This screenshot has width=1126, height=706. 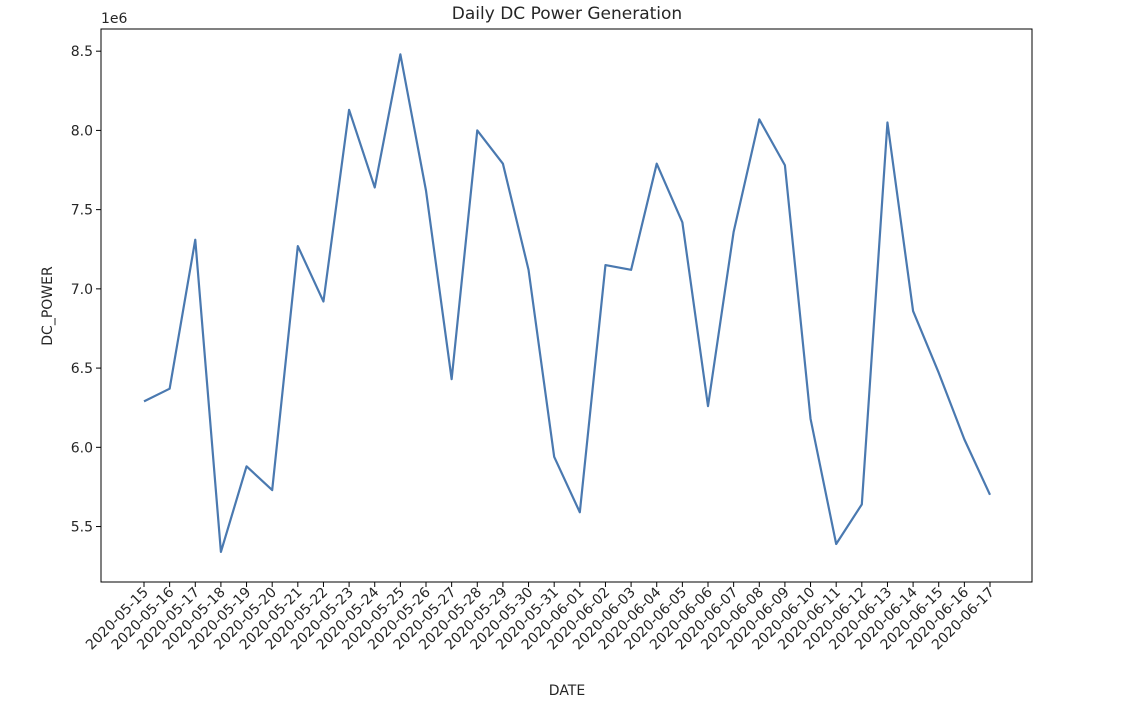 I want to click on y-offset-label: 1e6, so click(x=114, y=19).